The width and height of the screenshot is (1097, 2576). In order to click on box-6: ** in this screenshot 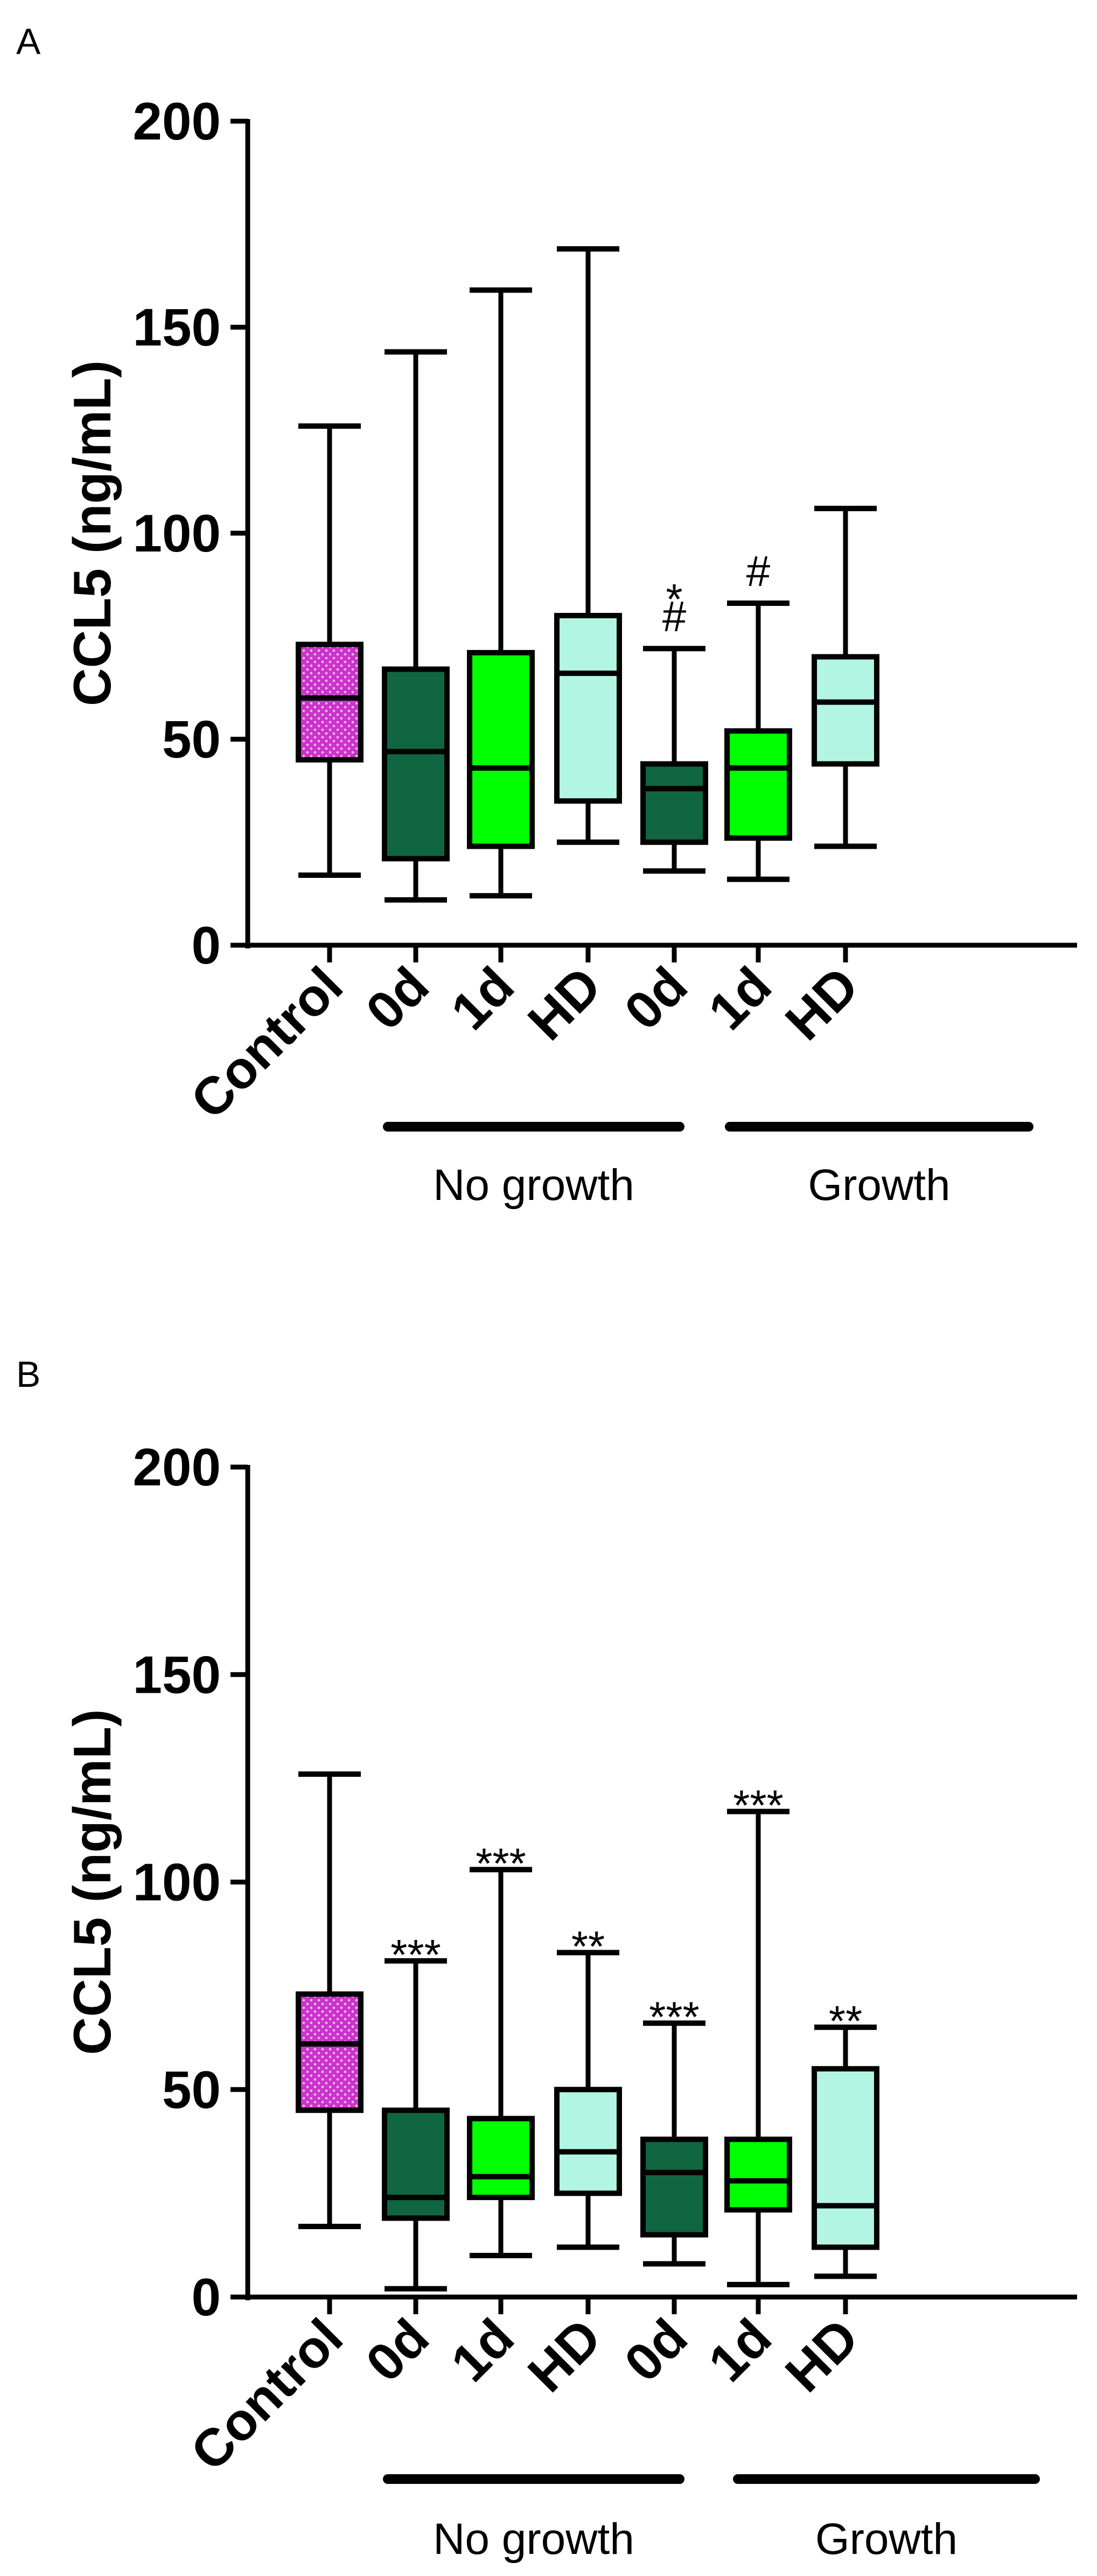, I will do `click(845, 2138)`.